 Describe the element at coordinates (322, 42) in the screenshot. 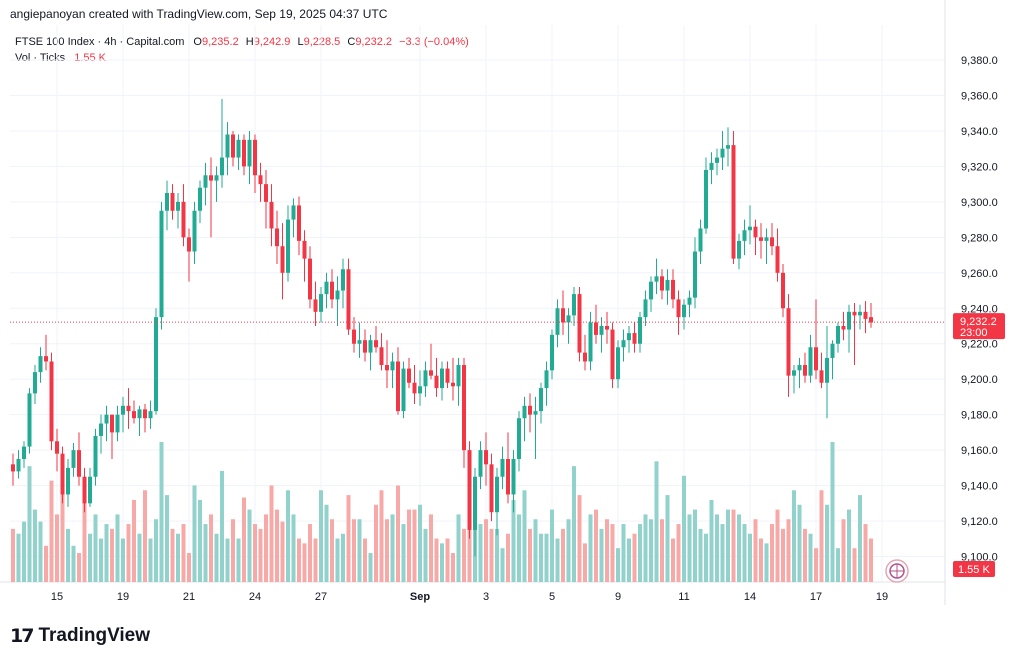

I see `low-value: 9,228.5` at that location.